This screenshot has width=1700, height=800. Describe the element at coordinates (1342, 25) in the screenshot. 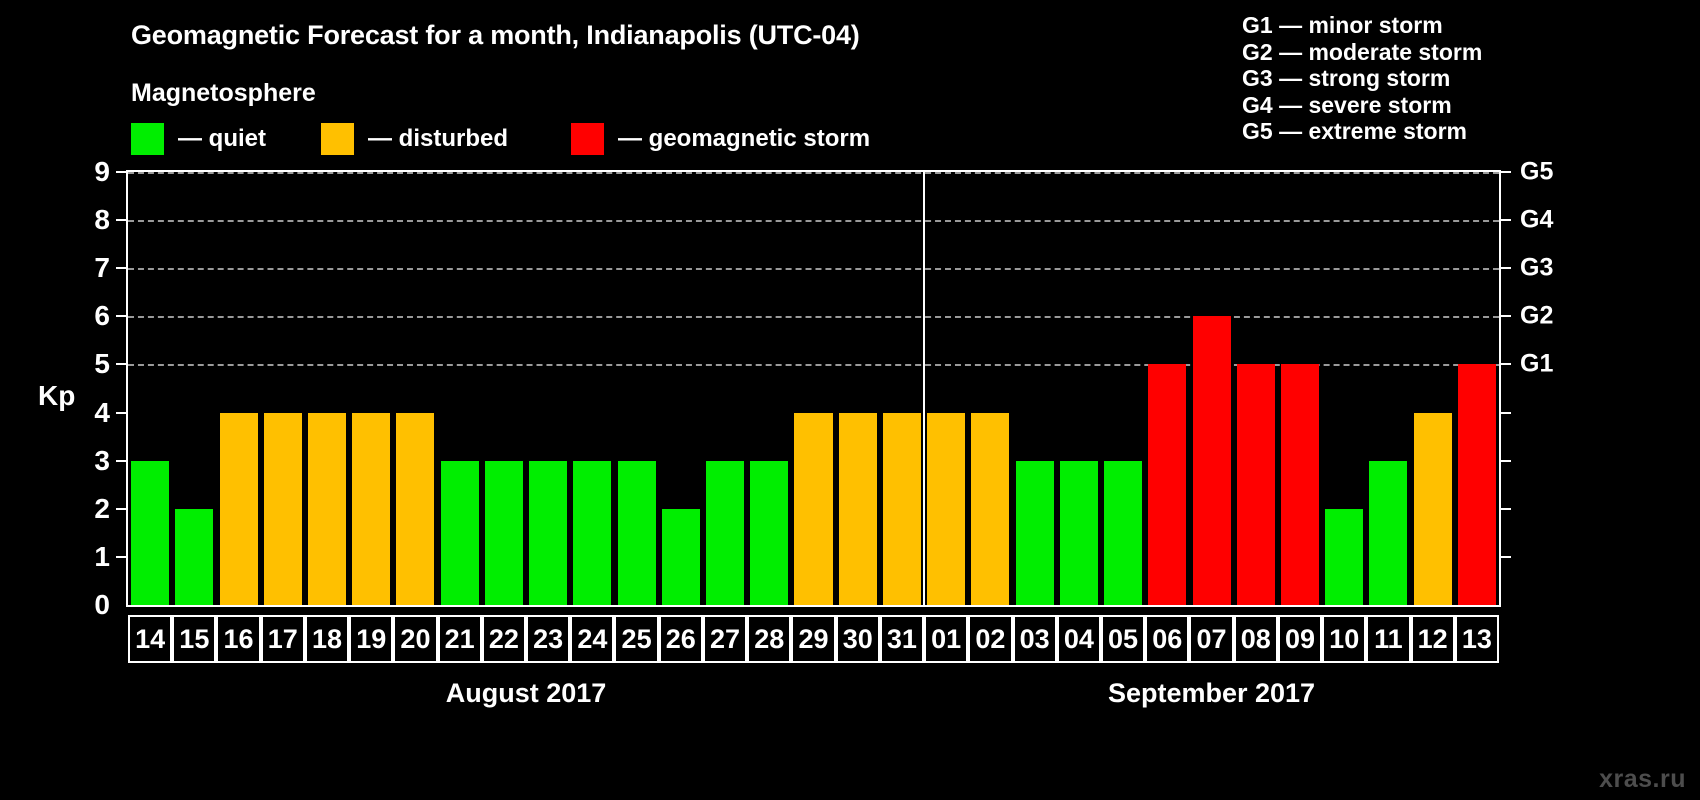

I see `g-scale-line-1: G1 — minor storm` at that location.